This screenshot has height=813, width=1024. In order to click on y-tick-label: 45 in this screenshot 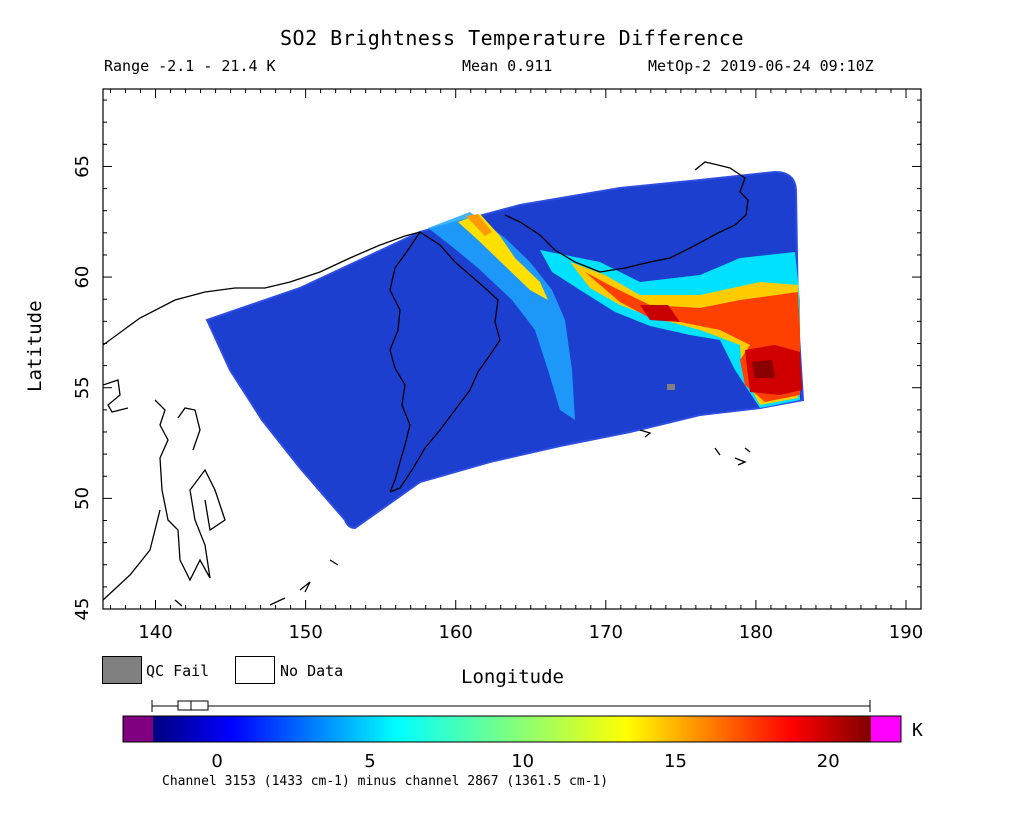, I will do `click(82, 609)`.